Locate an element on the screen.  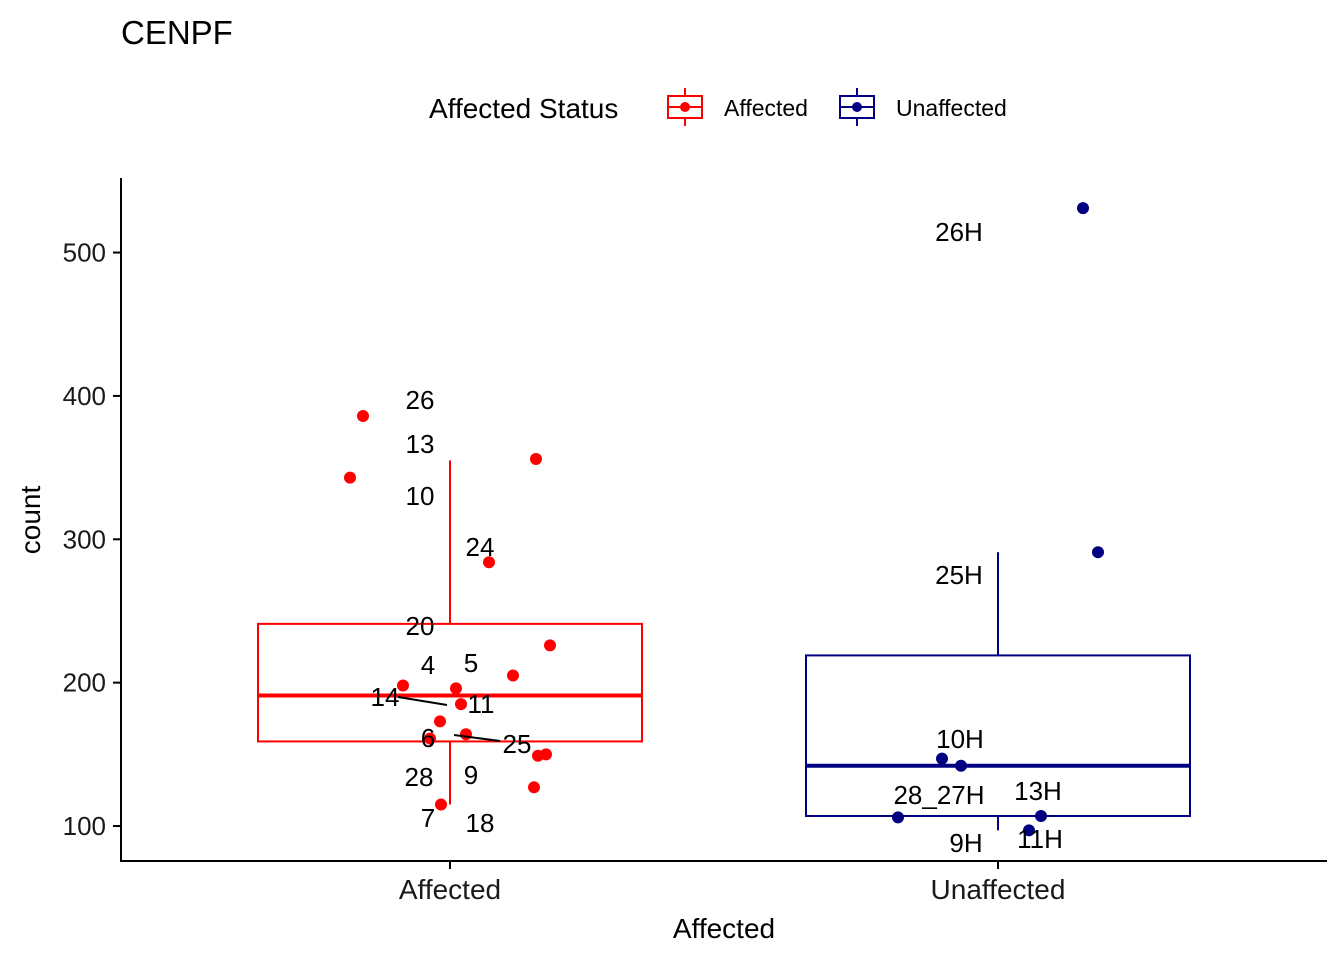
legend: Affected Status Affected Unaffected is located at coordinates (718, 107).